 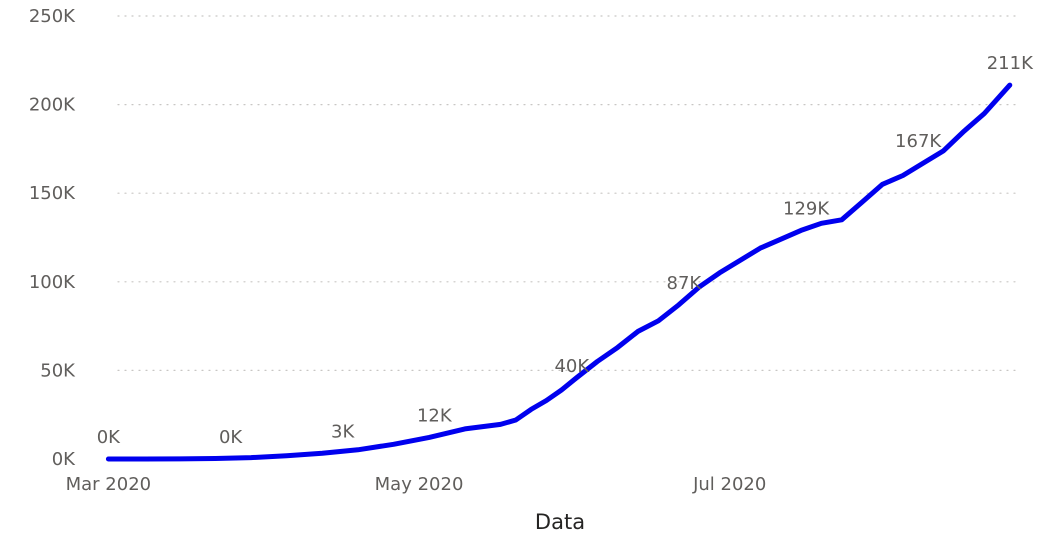 What do you see at coordinates (1010, 63) in the screenshot?
I see `data-label: 211K` at bounding box center [1010, 63].